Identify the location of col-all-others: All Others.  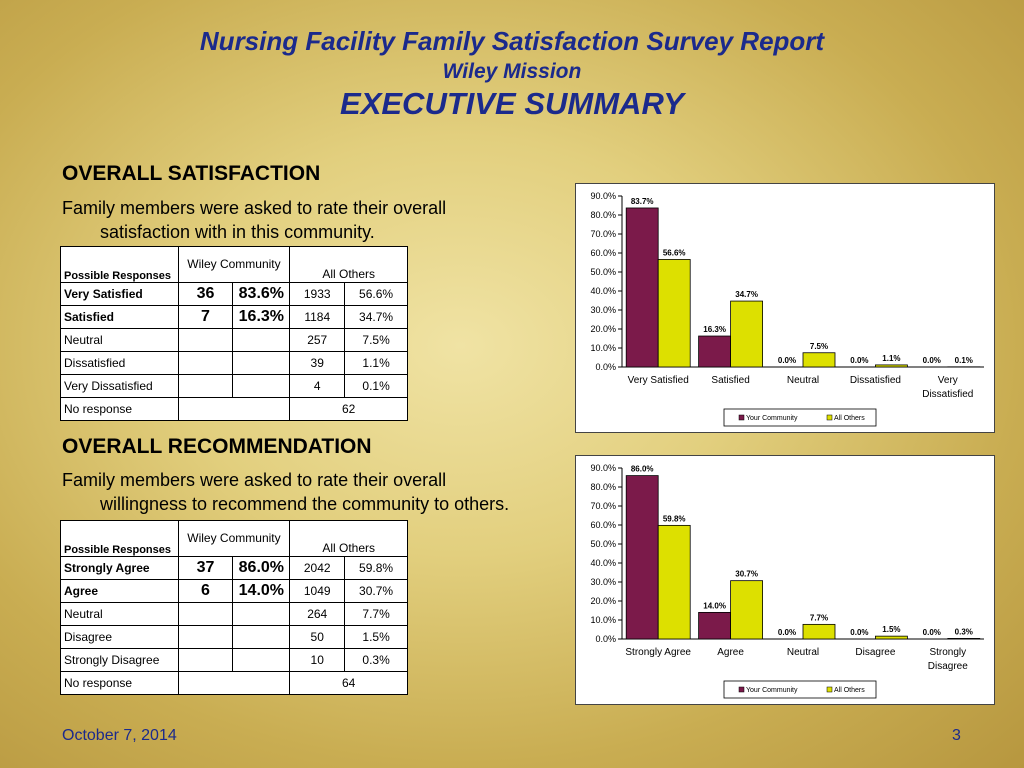
(348, 538).